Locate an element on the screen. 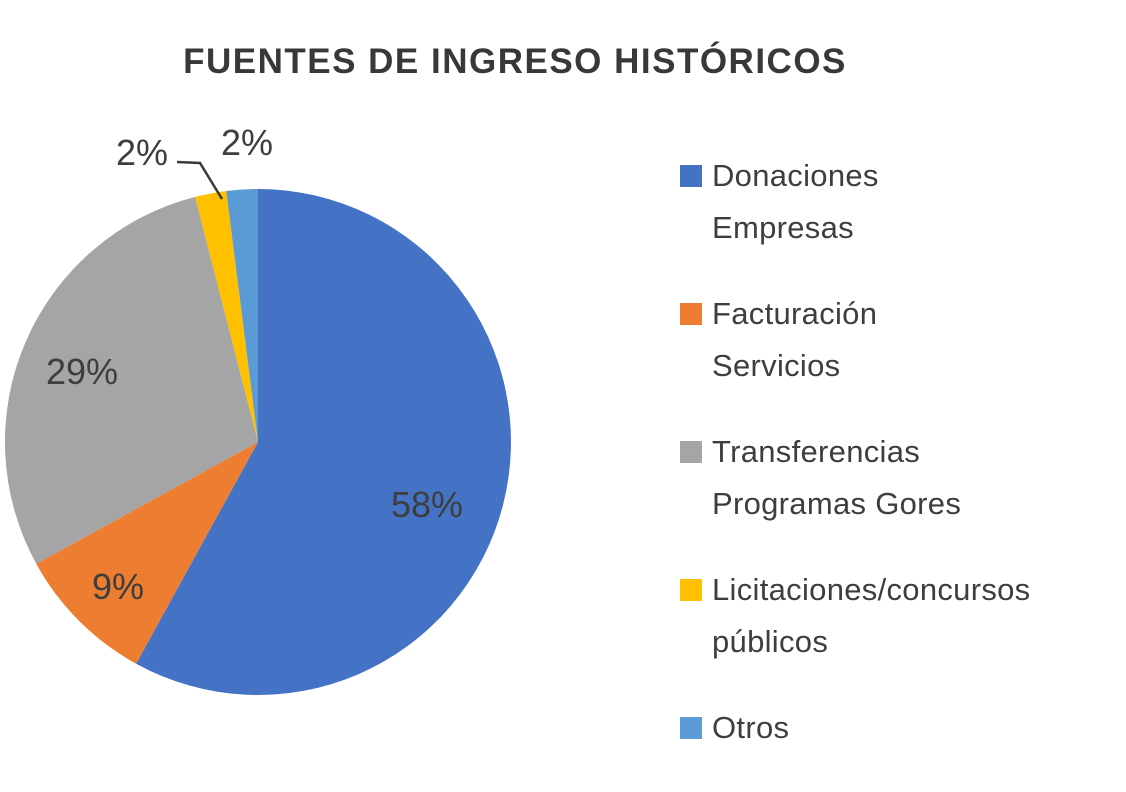  legend-swatch-transferencias-programas-gores is located at coordinates (691, 452).